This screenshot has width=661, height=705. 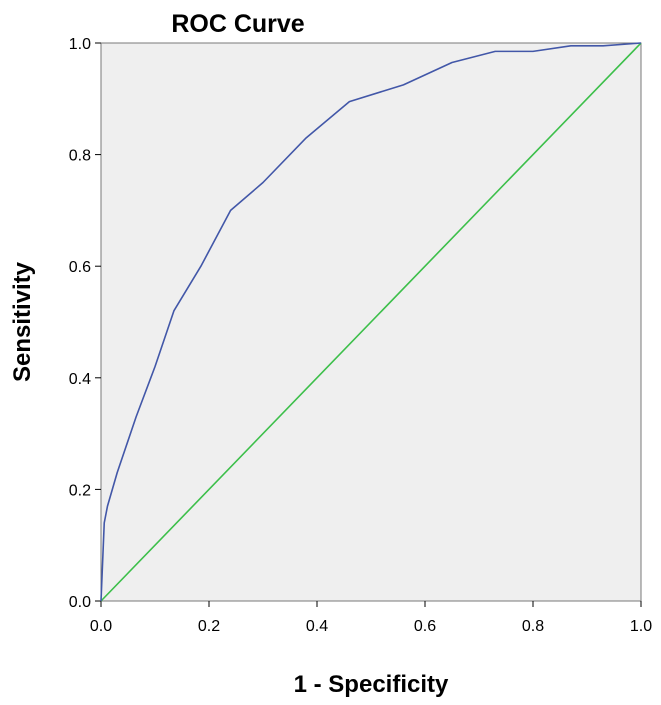 I want to click on y-tick-label: 0.2, so click(x=80, y=490).